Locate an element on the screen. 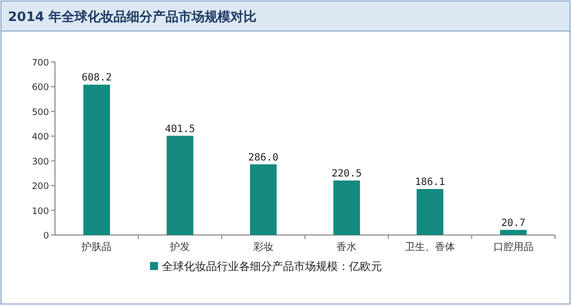 Image resolution: width=571 pixels, height=306 pixels. data-label: 608.2 is located at coordinates (97, 78).